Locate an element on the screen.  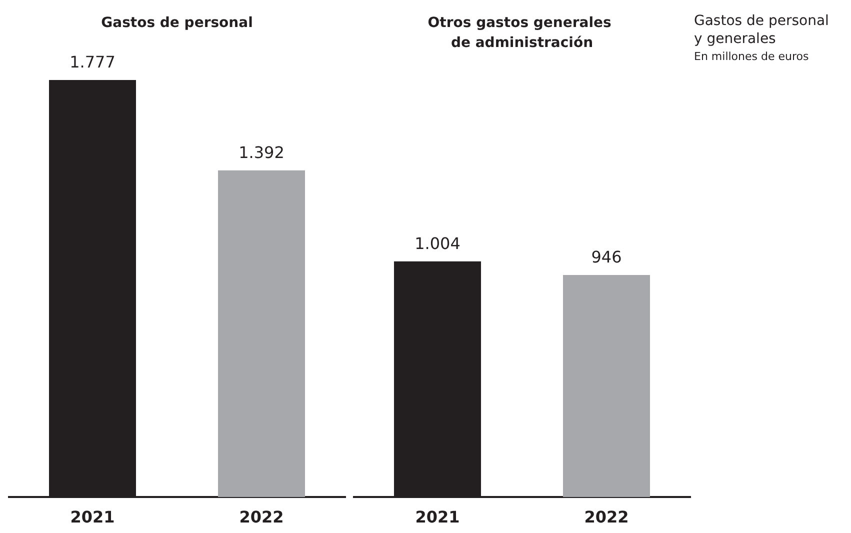
data-label: 1.392 is located at coordinates (261, 152).